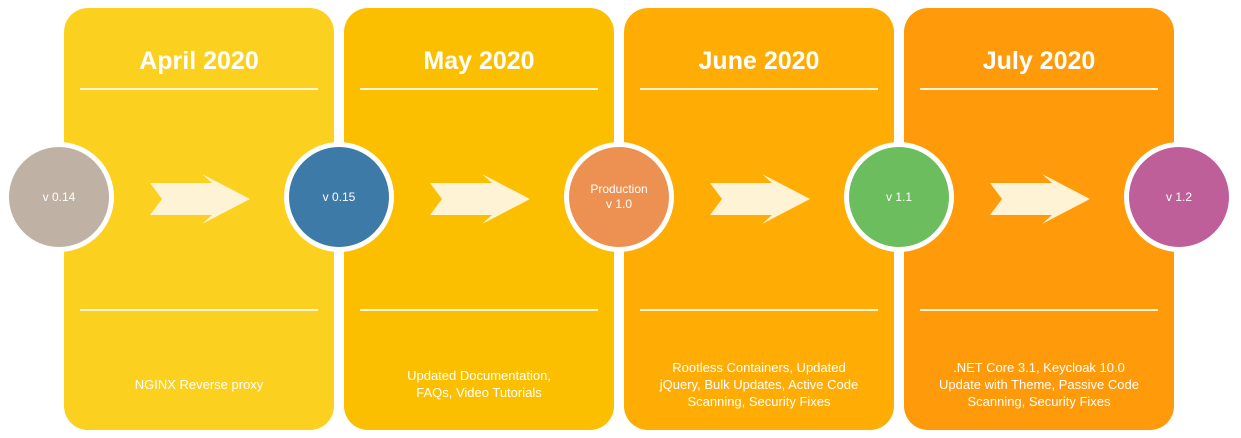  I want to click on milestone-v1-2: v 1.2, so click(1179, 197).